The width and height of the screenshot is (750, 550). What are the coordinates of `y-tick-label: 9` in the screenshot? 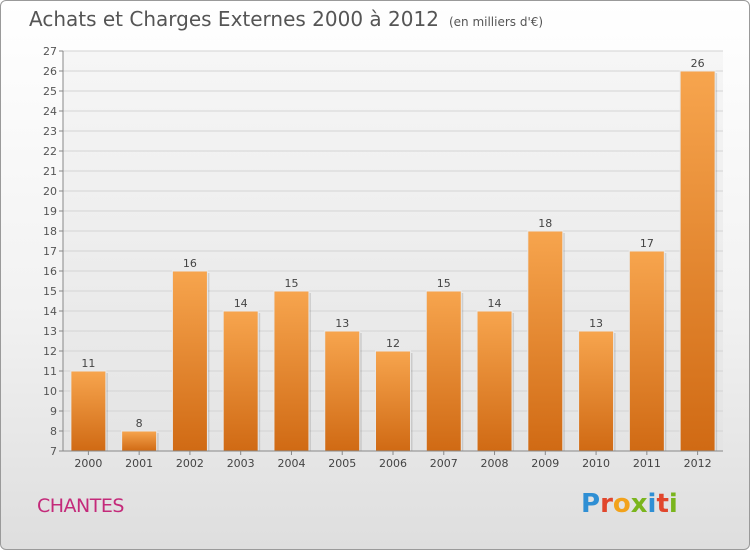 It's located at (53, 411).